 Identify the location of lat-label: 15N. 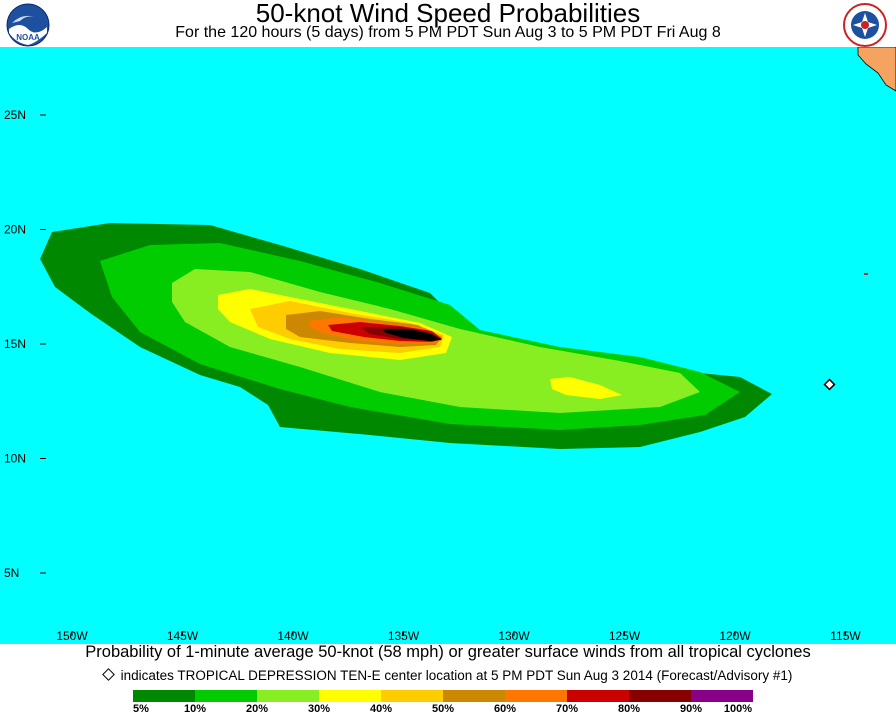
(15, 344).